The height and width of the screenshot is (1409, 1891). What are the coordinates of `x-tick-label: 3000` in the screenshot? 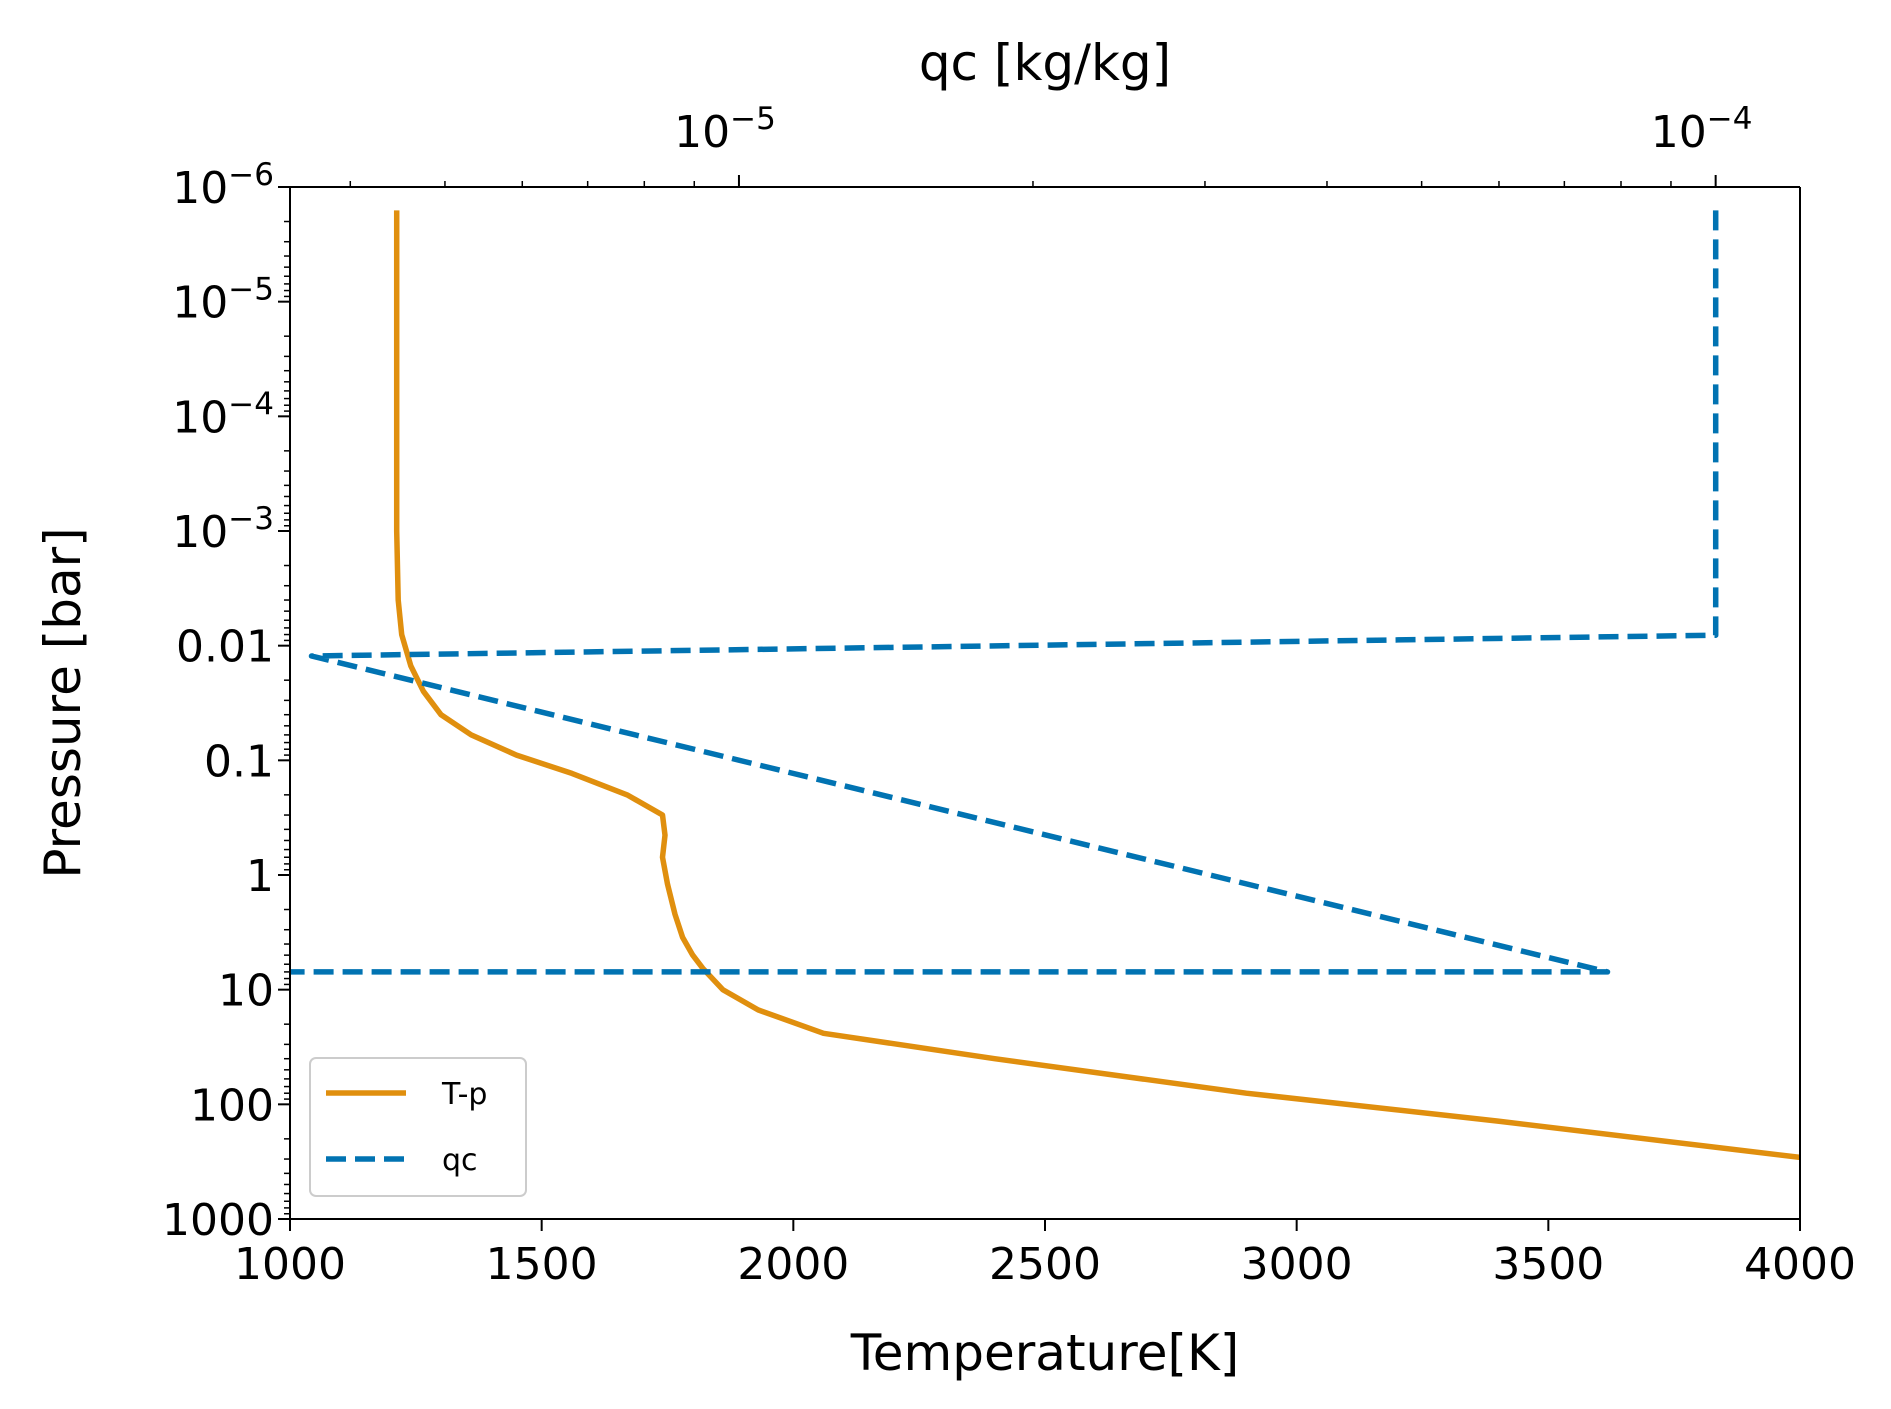 It's located at (1297, 1264).